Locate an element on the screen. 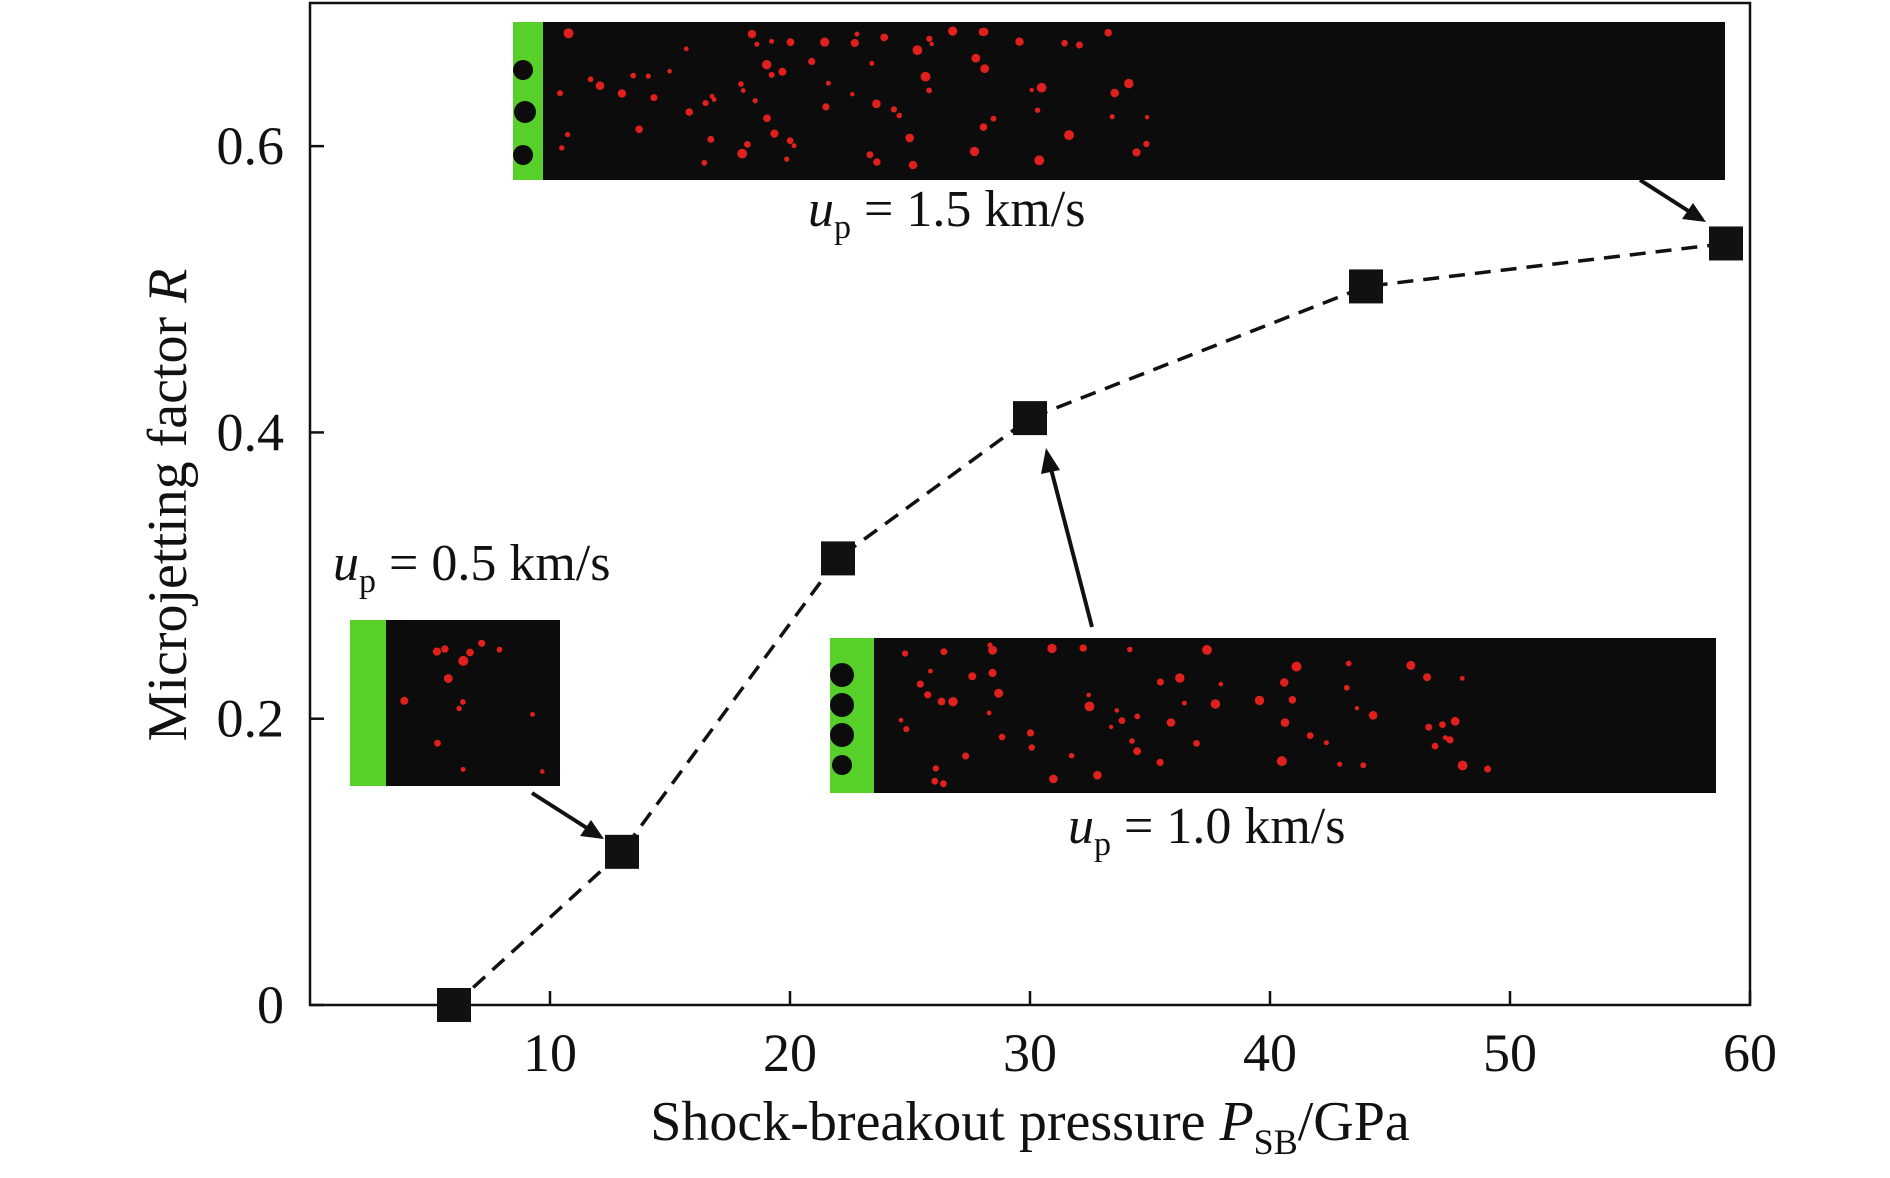  inset-label-0.5: up = 0.5 km/s is located at coordinates (471, 567).